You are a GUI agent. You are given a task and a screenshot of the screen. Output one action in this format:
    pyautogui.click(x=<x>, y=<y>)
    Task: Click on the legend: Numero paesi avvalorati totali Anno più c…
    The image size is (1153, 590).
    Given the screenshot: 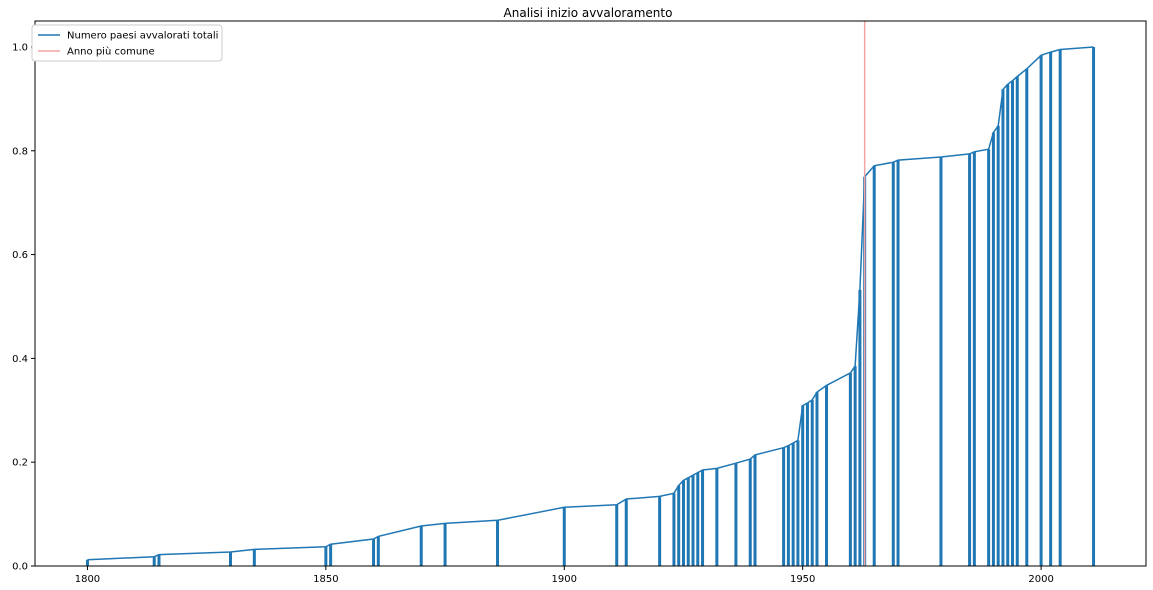 What is the action you would take?
    pyautogui.click(x=127, y=43)
    